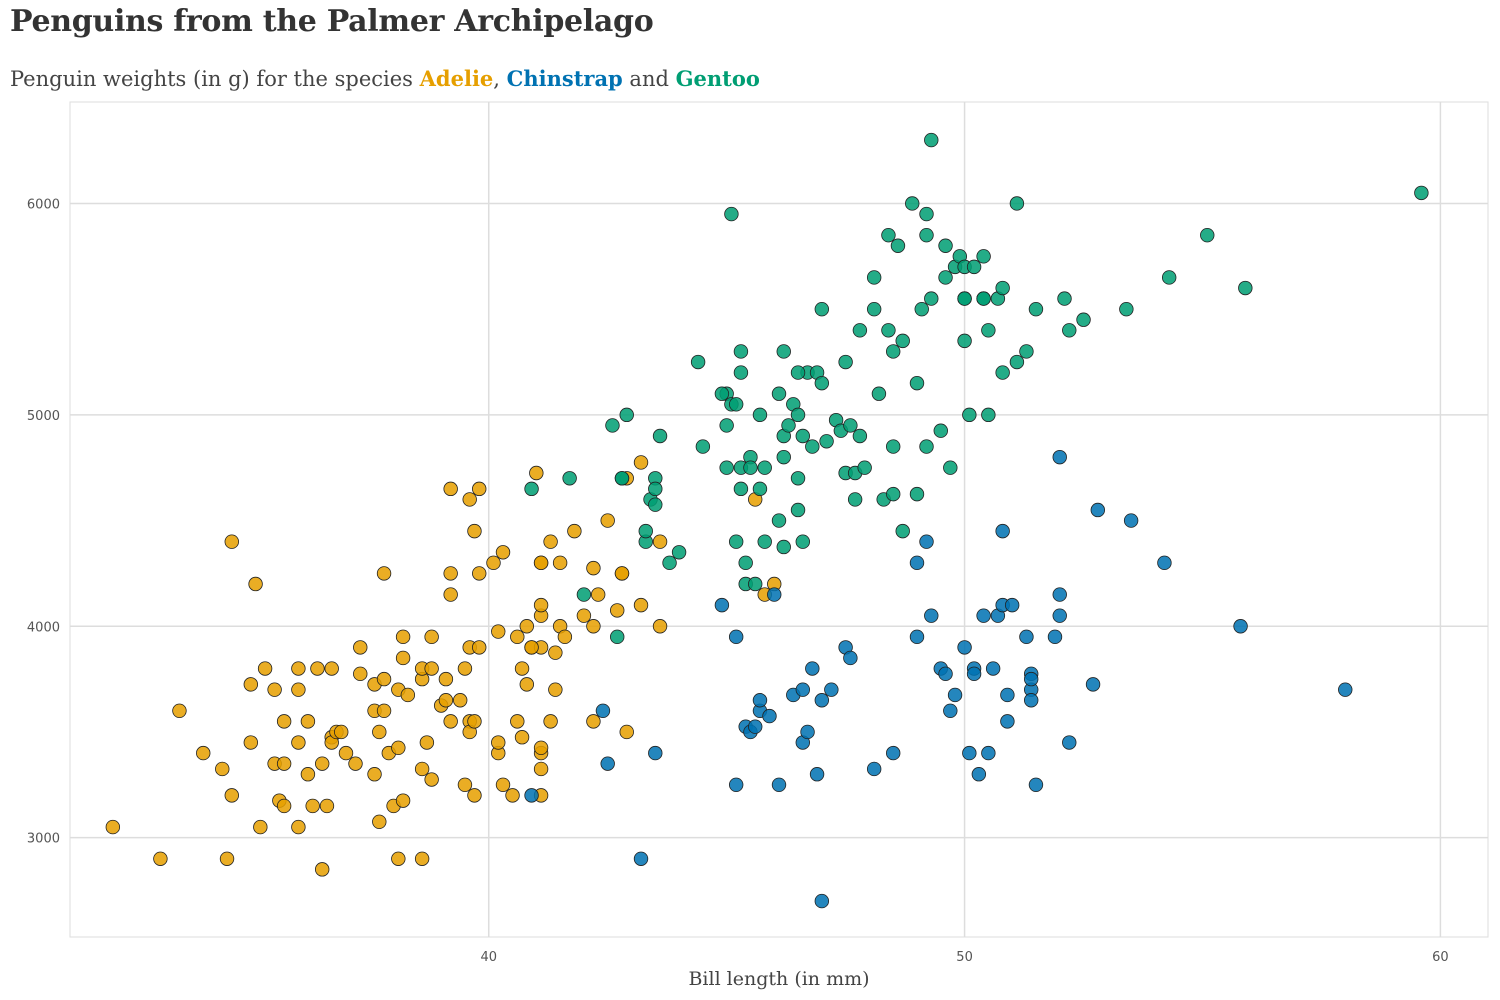 This screenshot has height=1000, width=1500. I want to click on chart-title: Penguins from the Palmer Archipelago, so click(332, 21).